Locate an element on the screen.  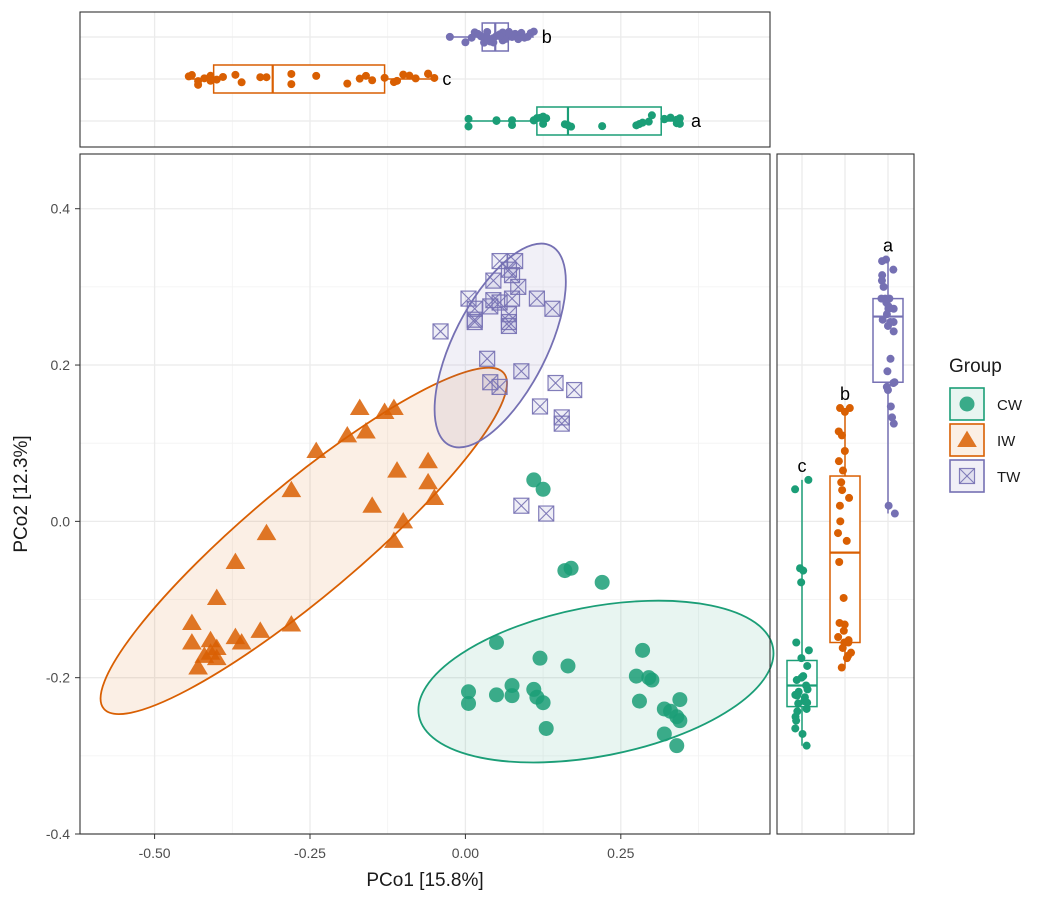
right-boxplot-panel: c b a is located at coordinates (845, 494).